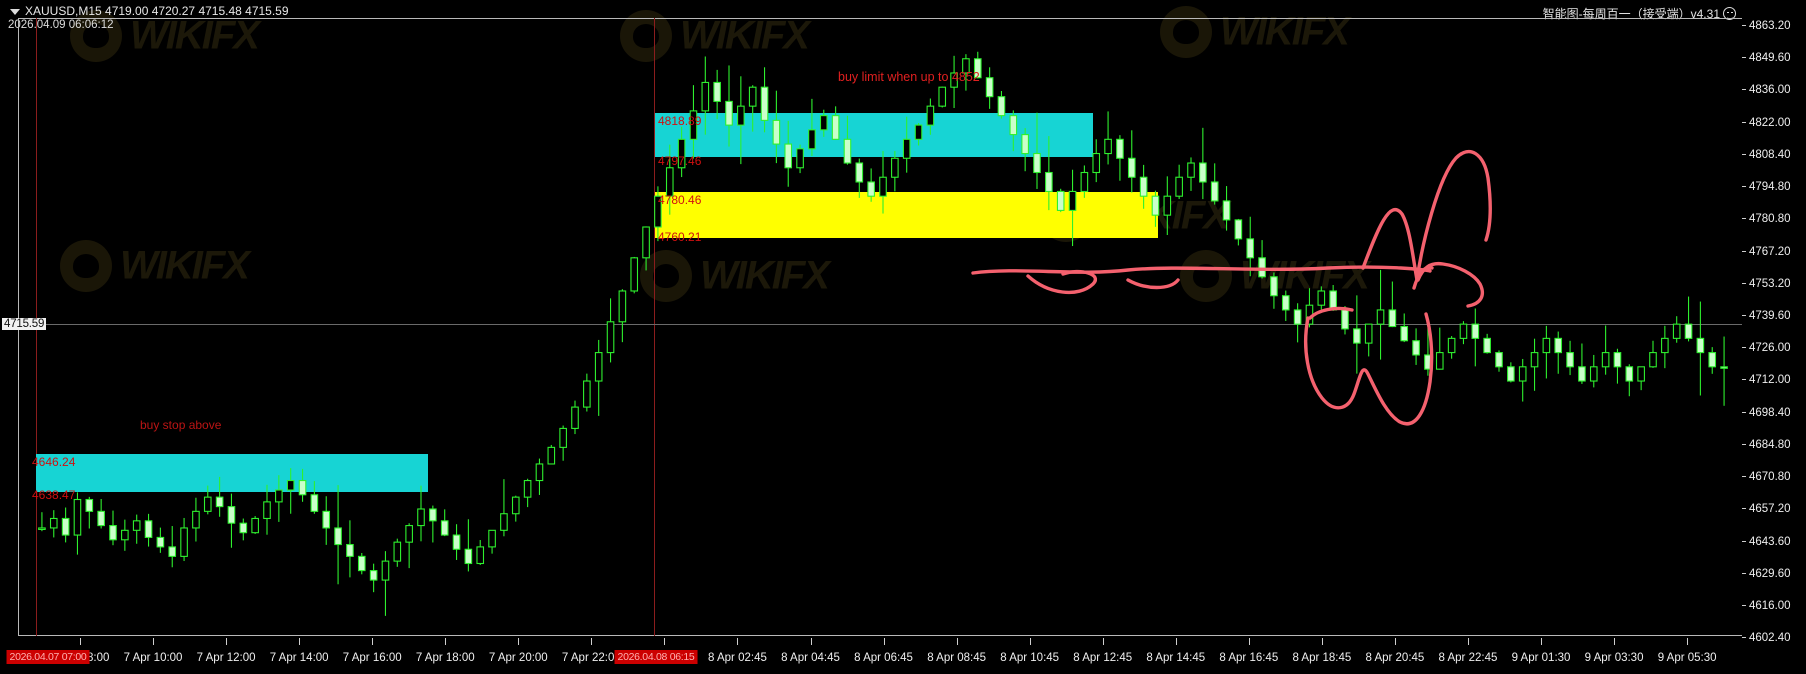  Describe the element at coordinates (1766, 219) in the screenshot. I see `price-tick: 4780.80` at that location.